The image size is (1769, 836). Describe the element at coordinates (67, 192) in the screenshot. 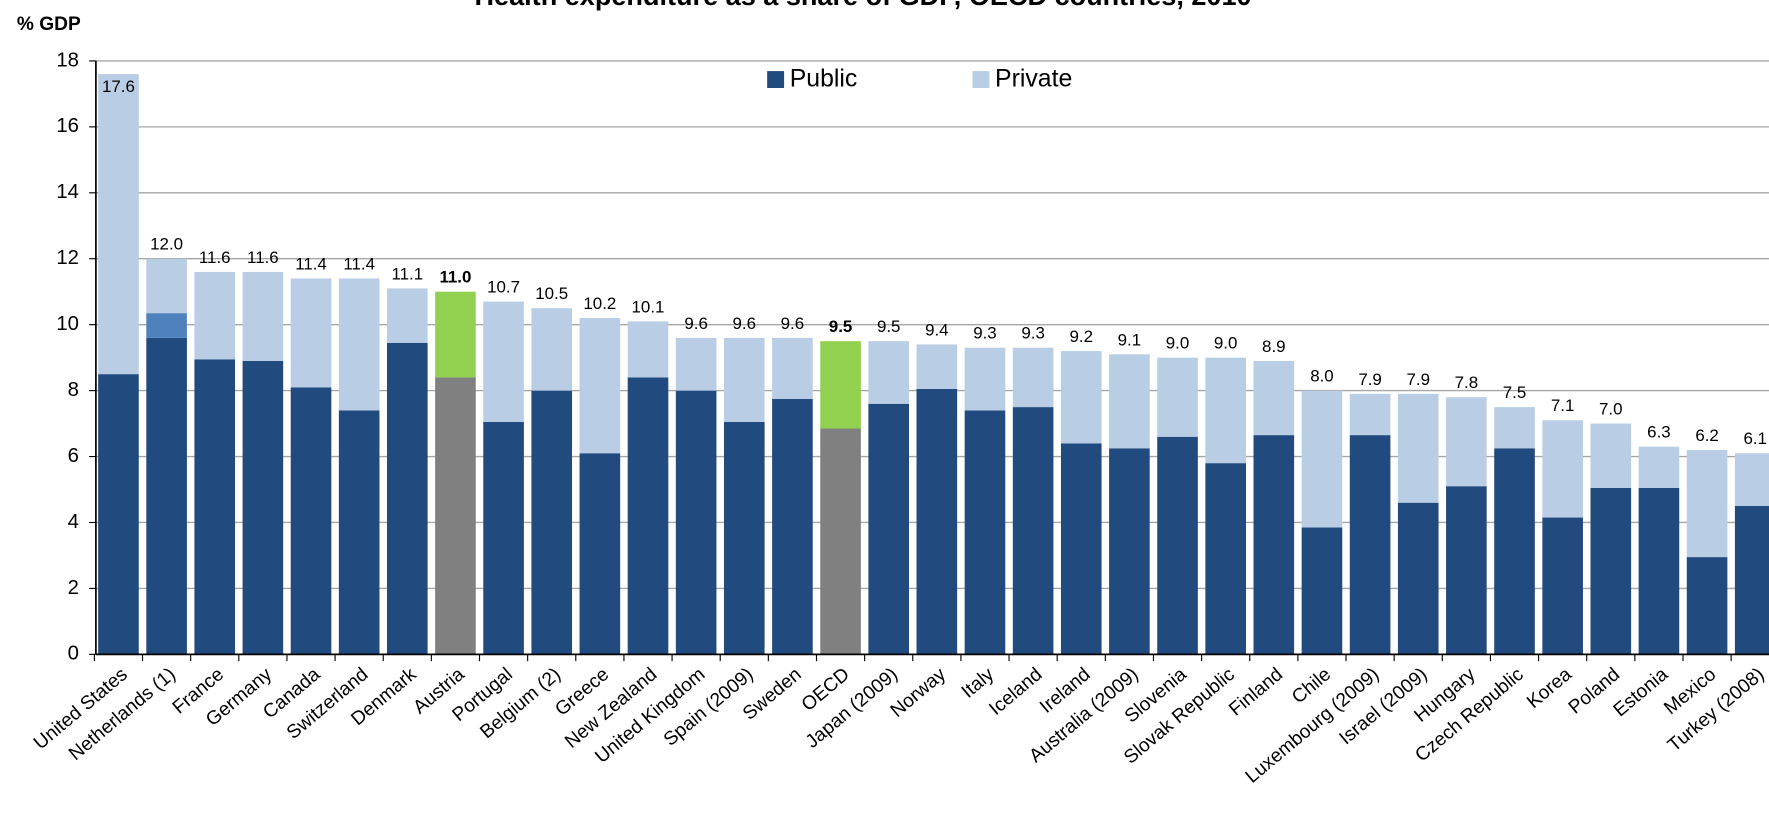

I see `y-tick-label: 14` at that location.